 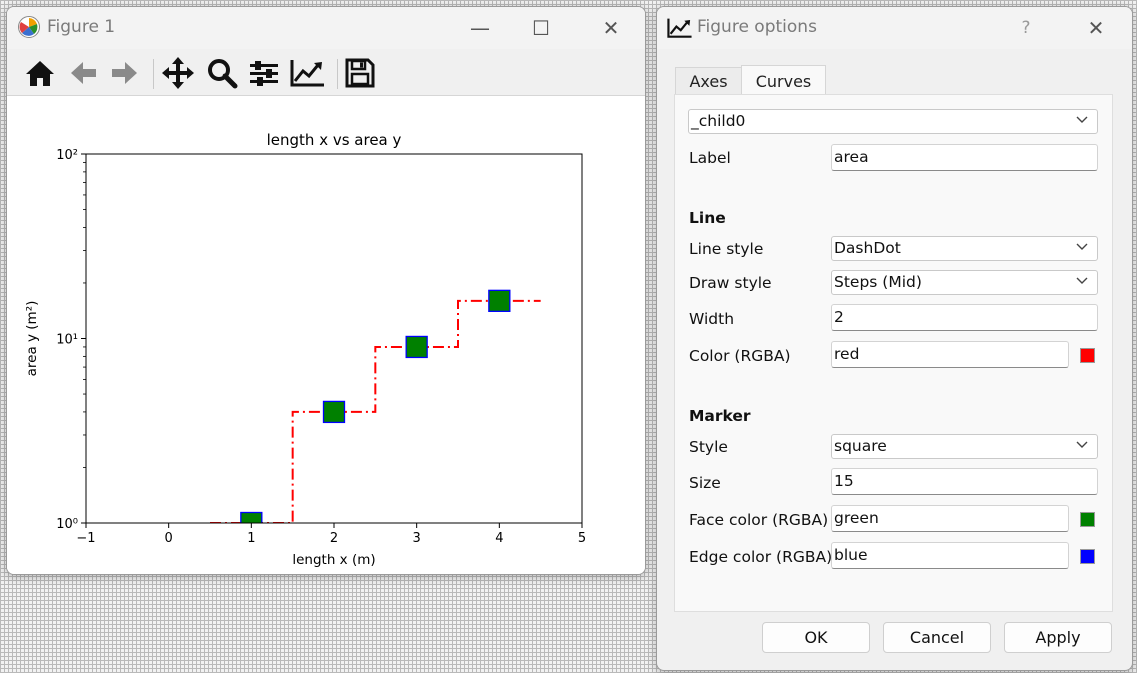 I want to click on matplotlib-logo-icon, so click(x=29, y=27).